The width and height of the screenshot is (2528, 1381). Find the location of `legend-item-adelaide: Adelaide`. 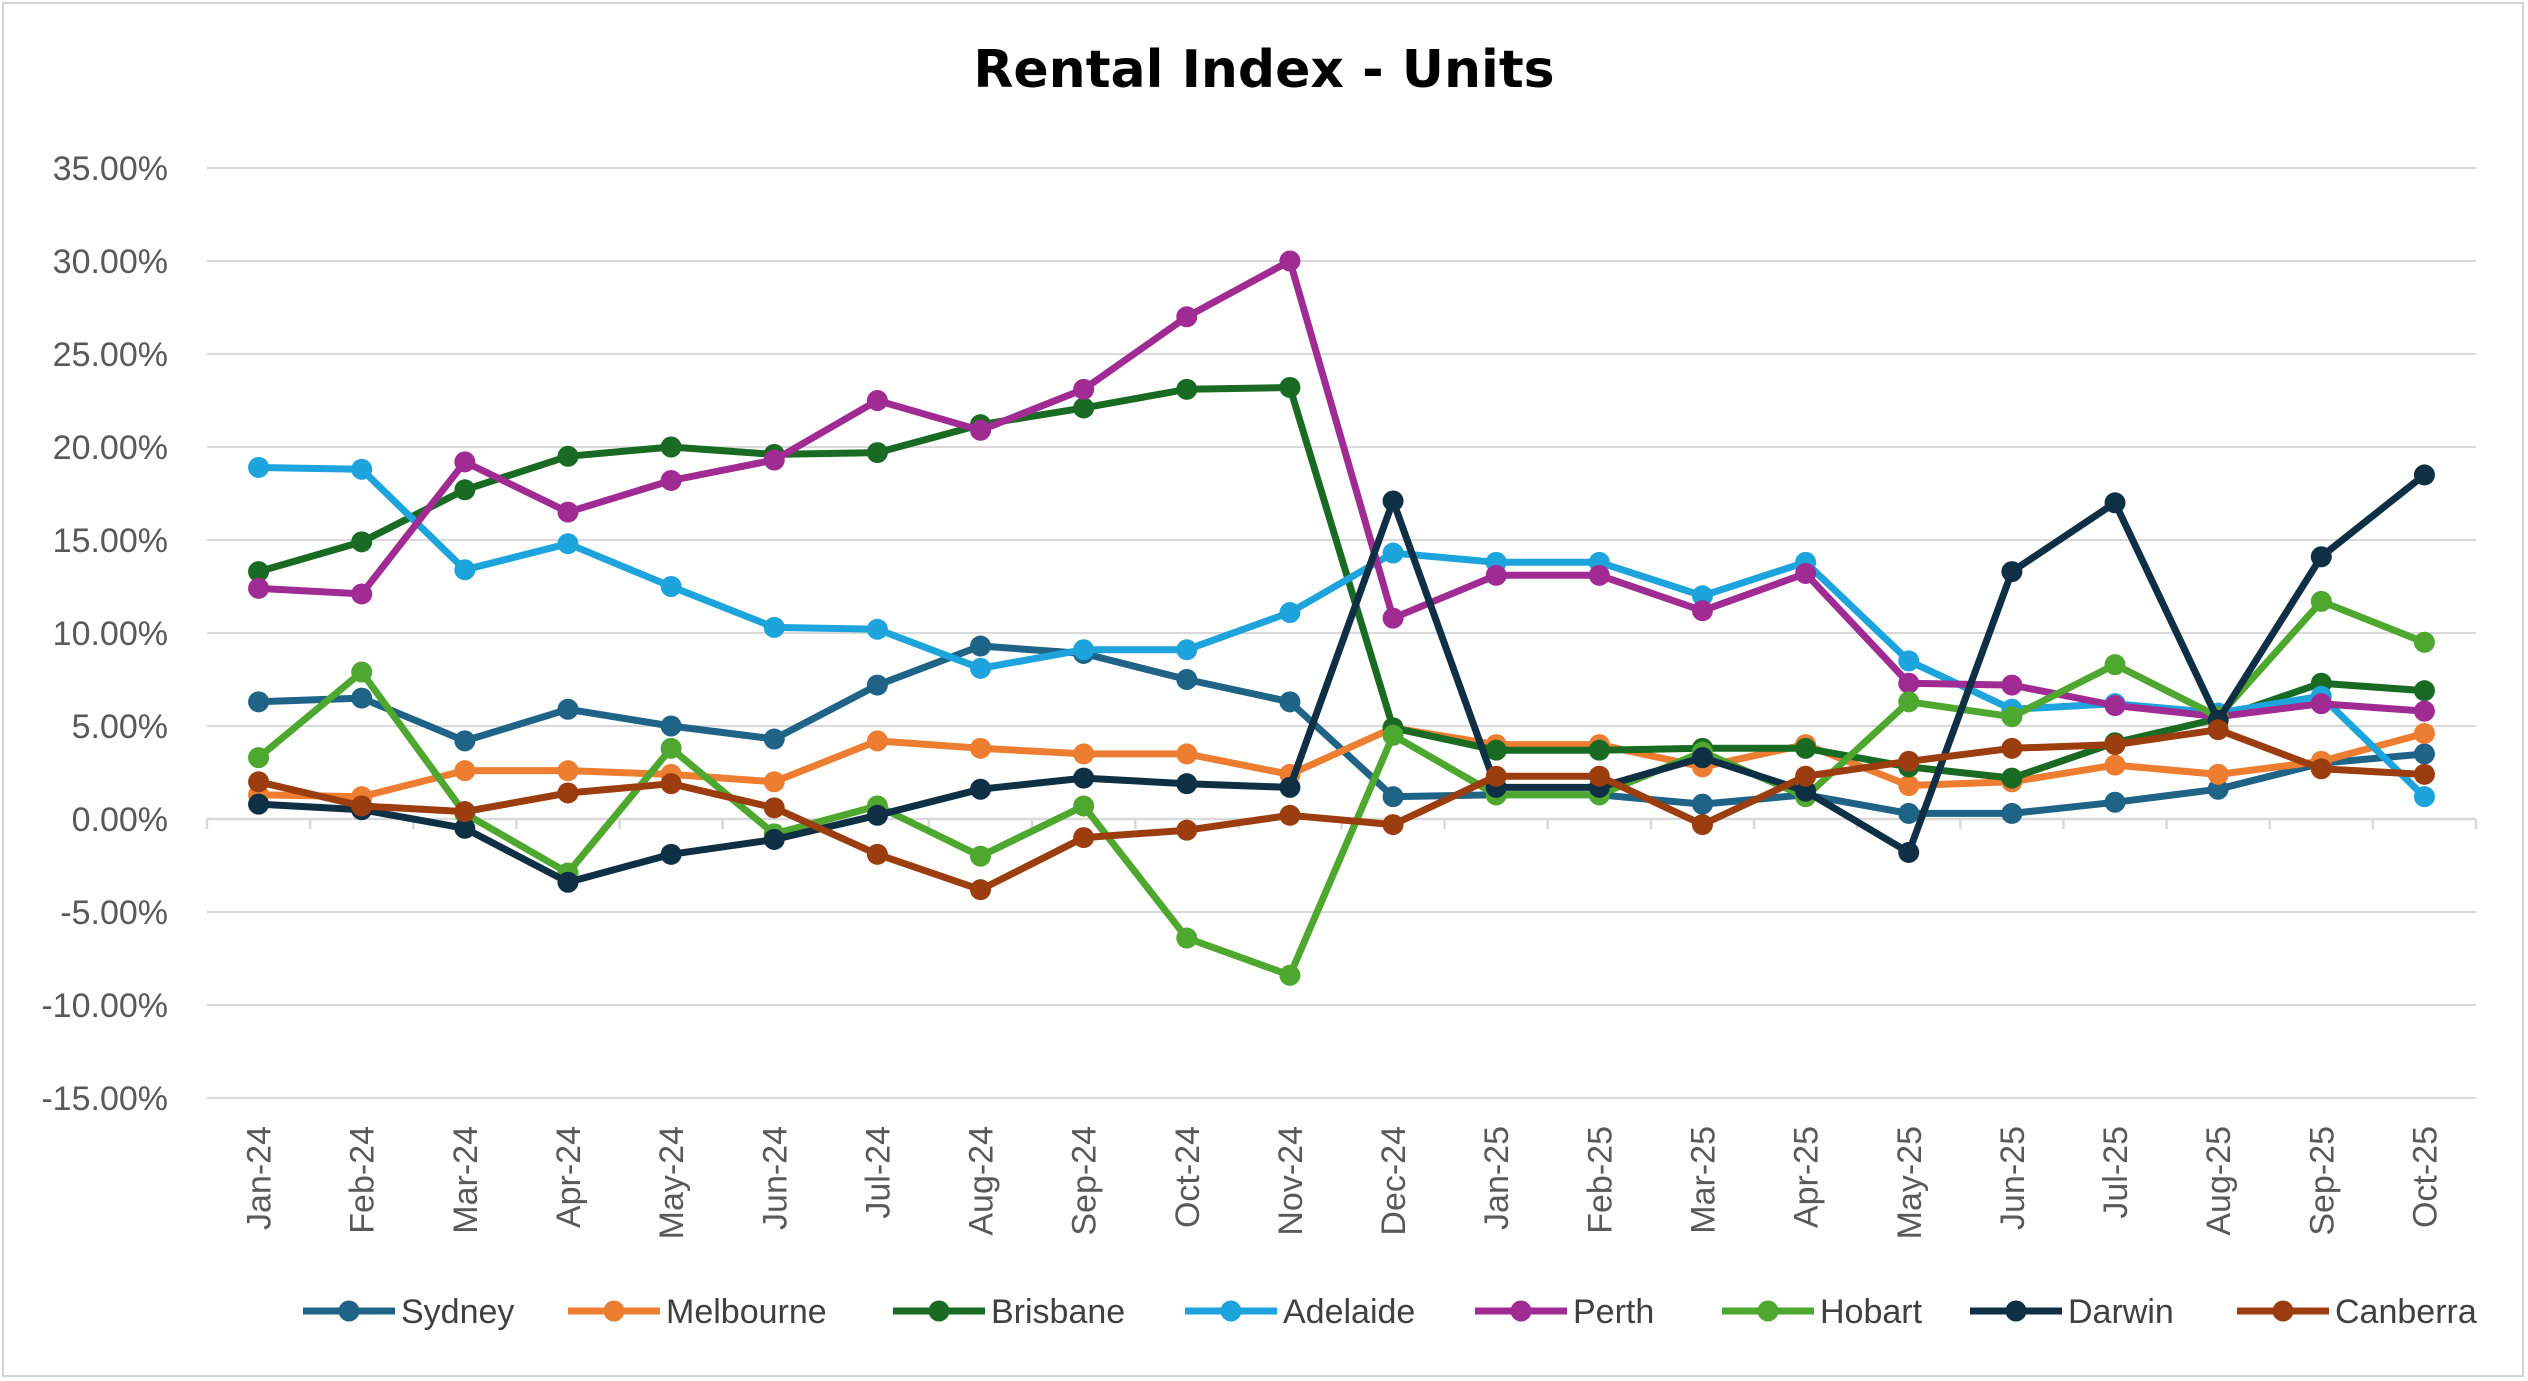

legend-item-adelaide: Adelaide is located at coordinates (1300, 1312).